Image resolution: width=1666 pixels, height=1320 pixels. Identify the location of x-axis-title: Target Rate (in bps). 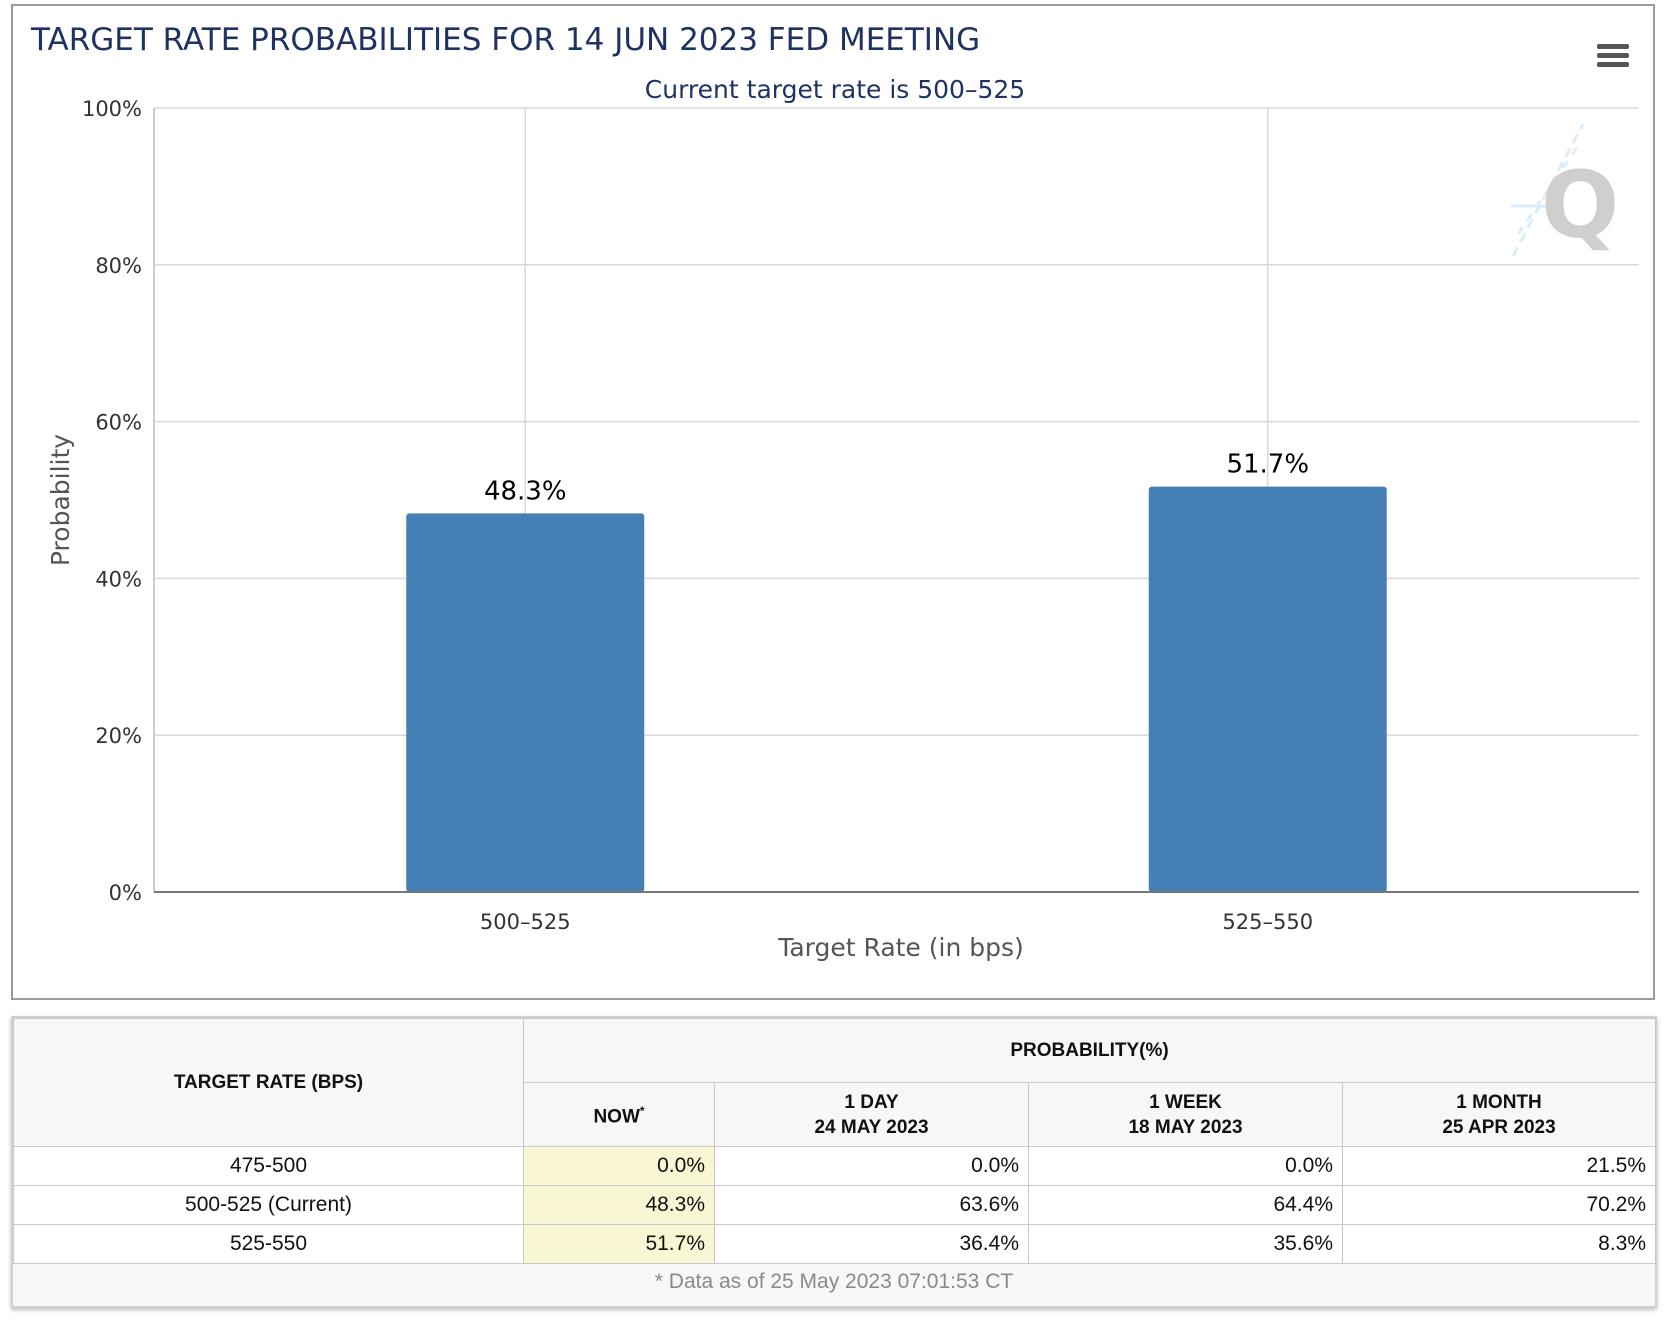
(900, 947).